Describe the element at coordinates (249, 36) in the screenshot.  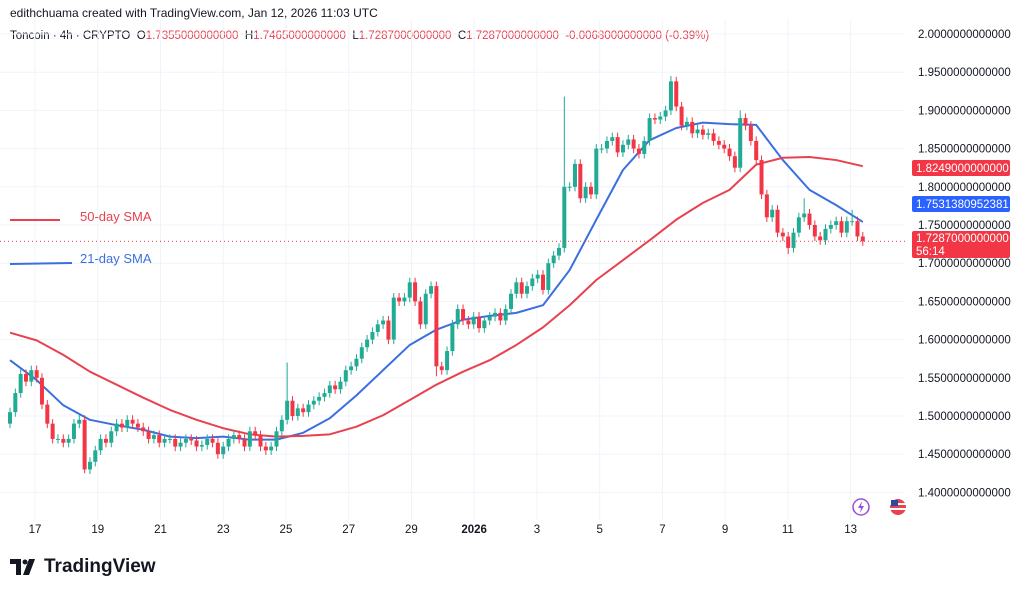
I see `high-label: H` at that location.